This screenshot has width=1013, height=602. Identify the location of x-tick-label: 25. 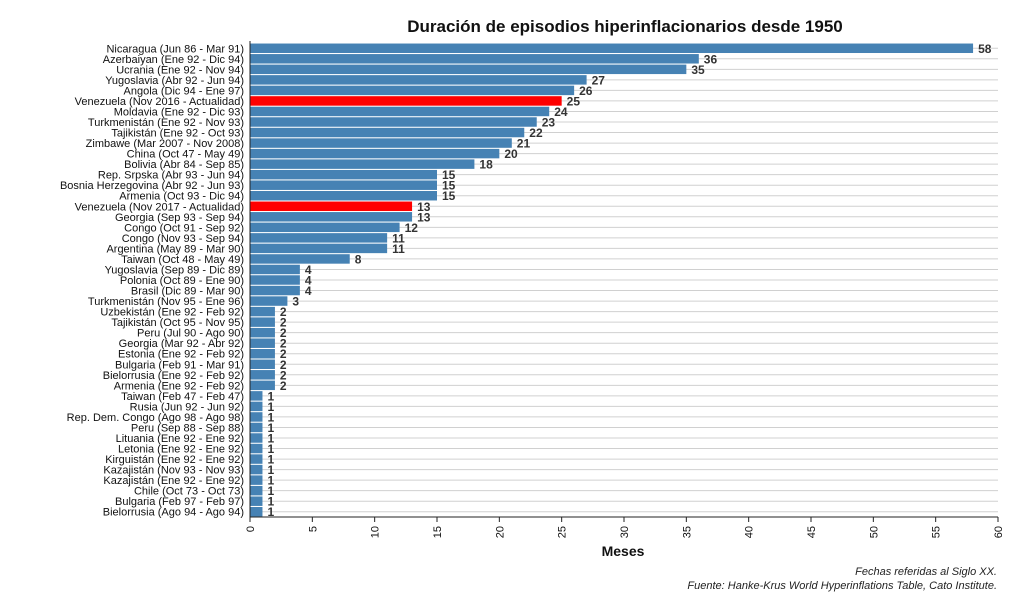
(563, 532).